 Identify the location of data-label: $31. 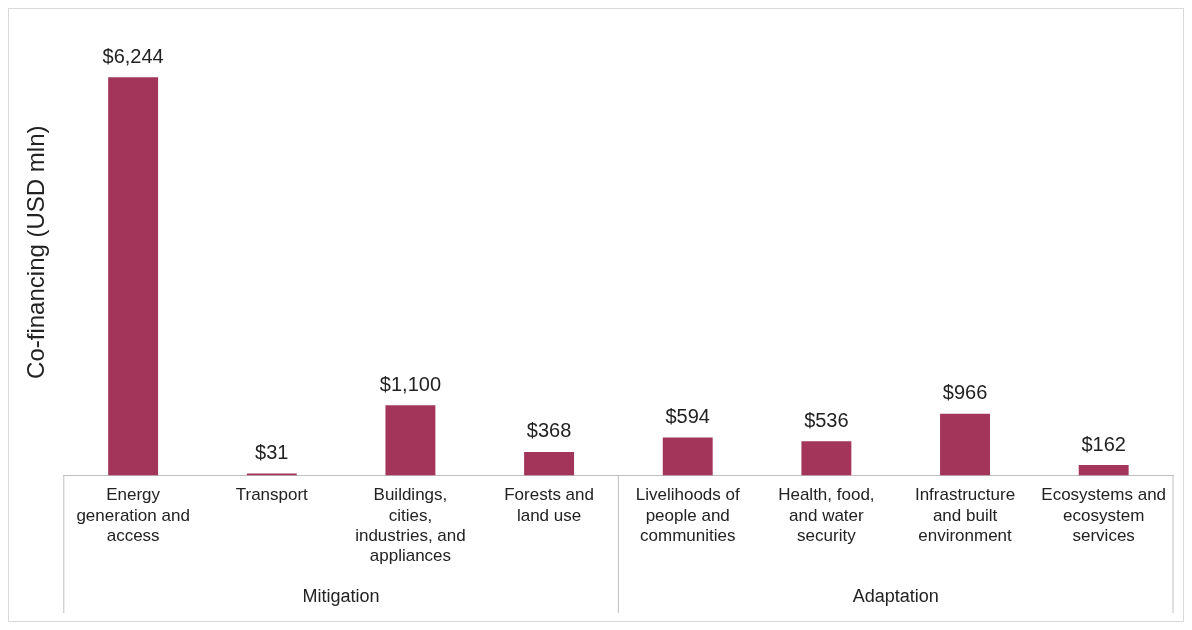
(272, 451).